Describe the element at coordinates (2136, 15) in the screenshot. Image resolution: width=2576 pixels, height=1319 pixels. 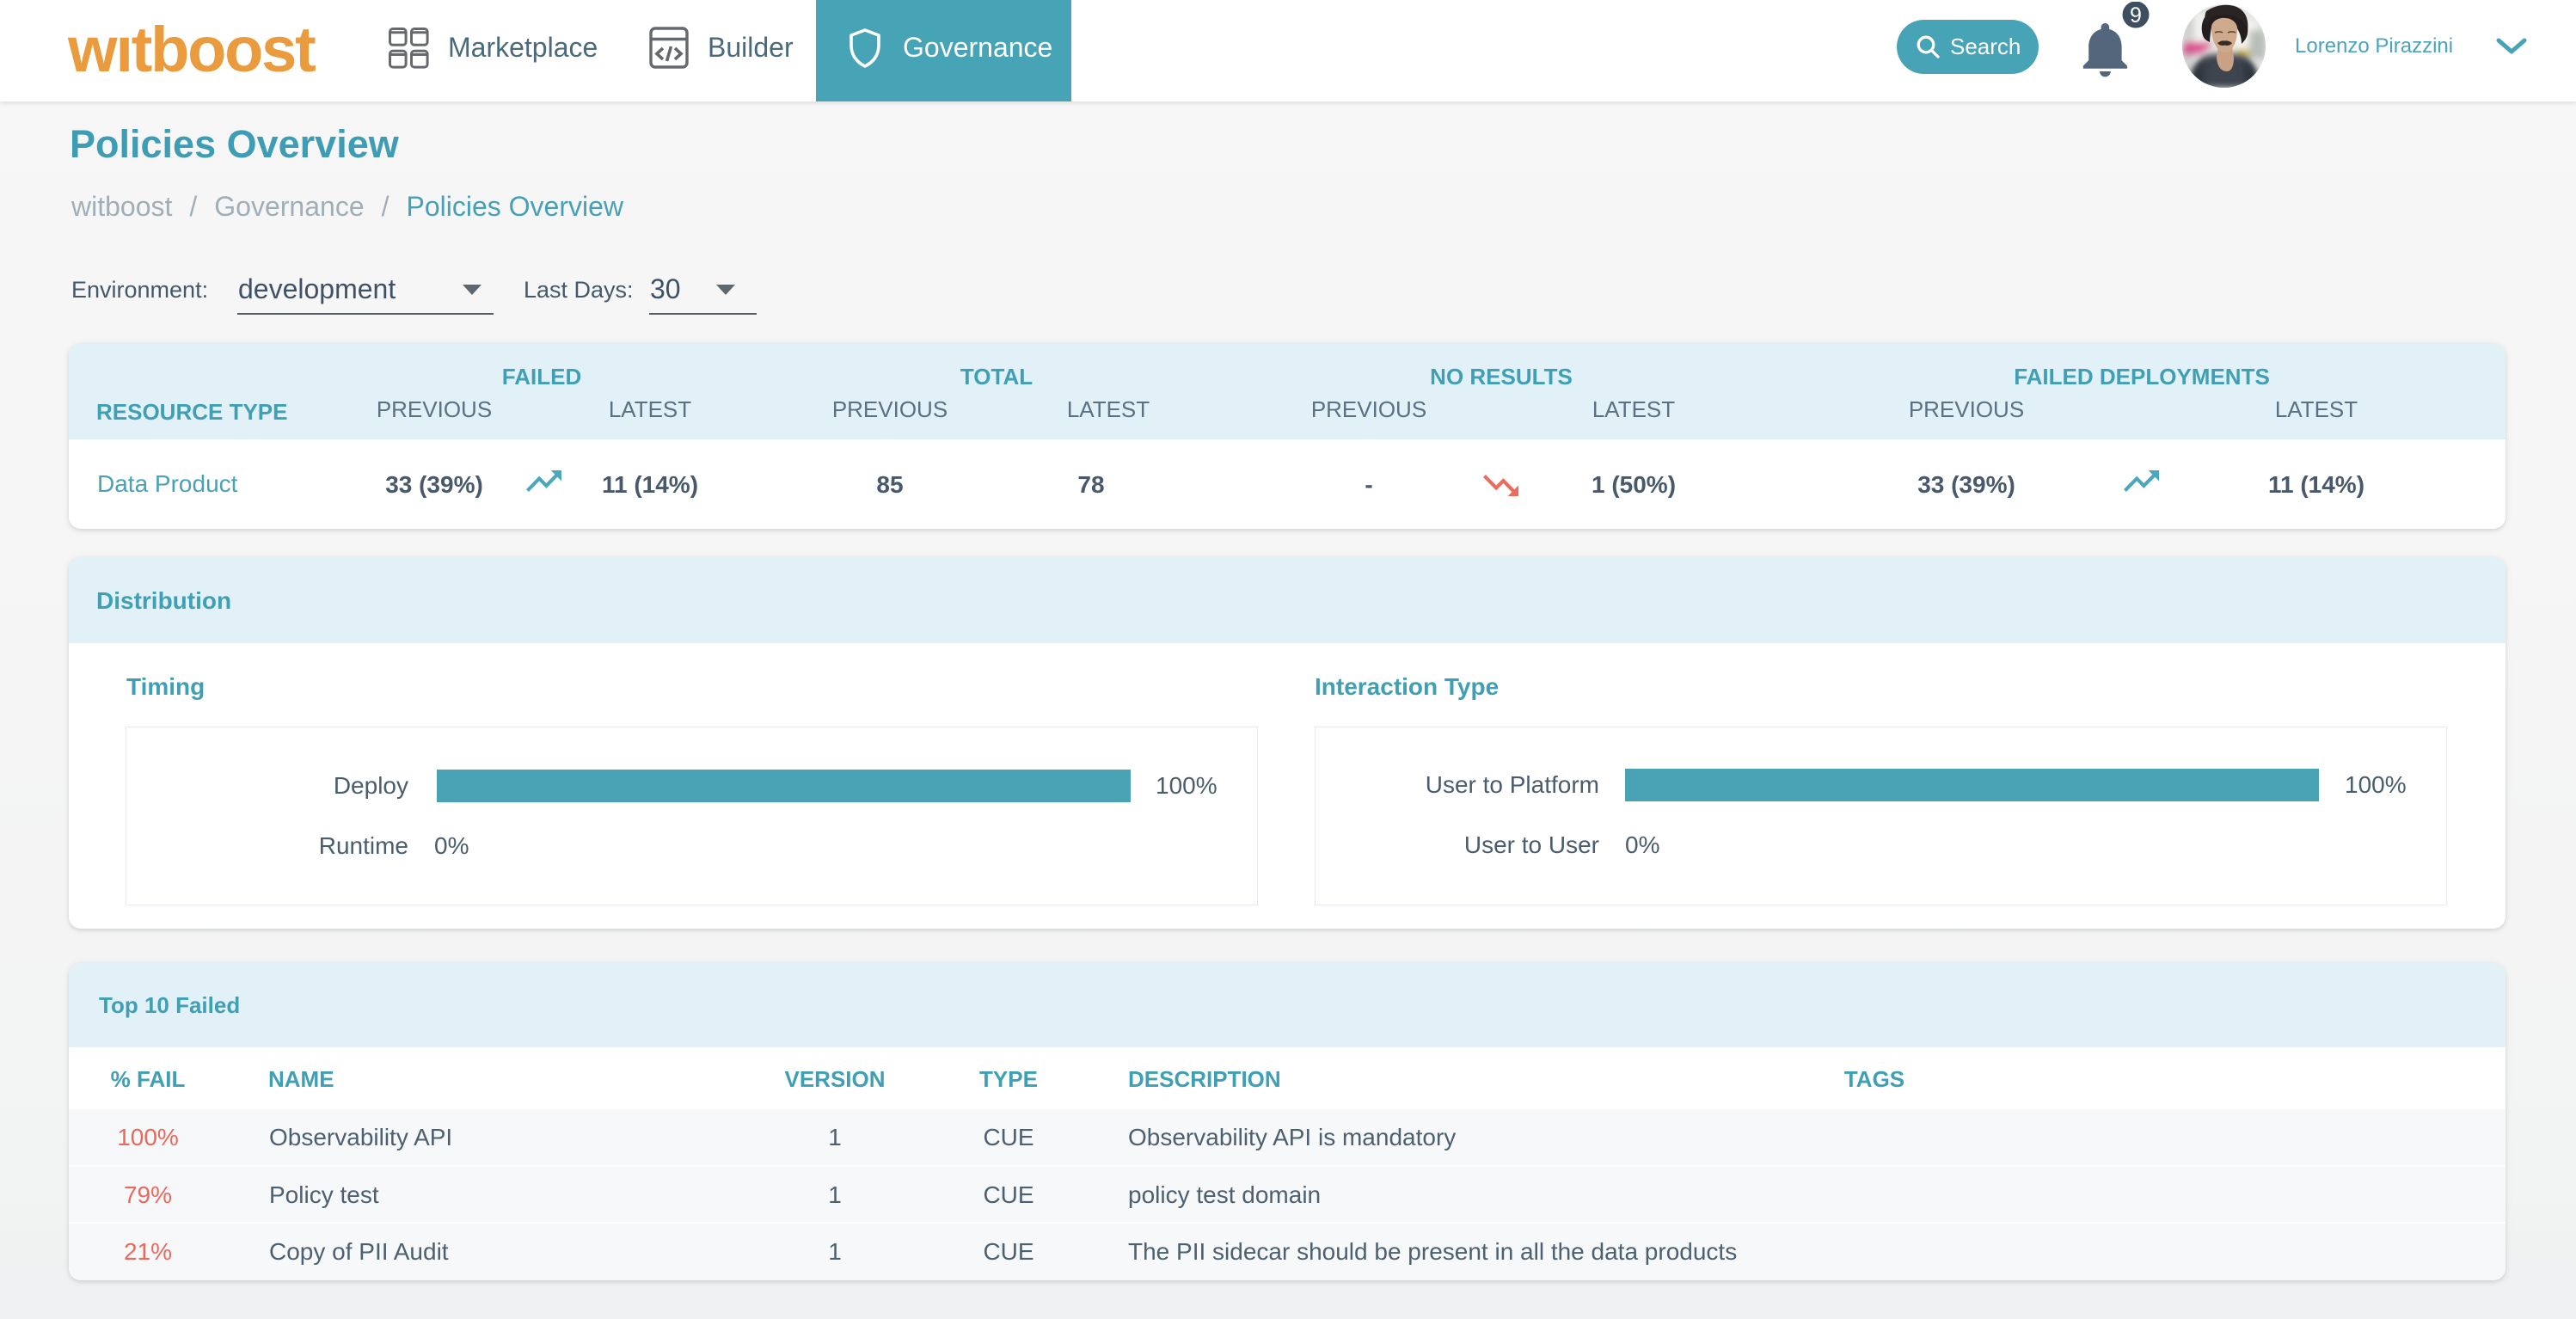
I see `svg-text: 9` at that location.